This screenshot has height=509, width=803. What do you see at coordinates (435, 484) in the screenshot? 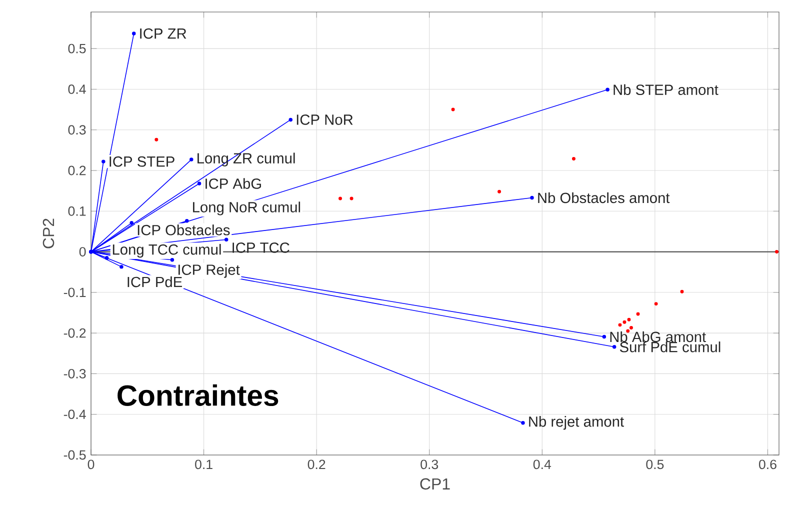
I see `x-axis-title: CP1` at bounding box center [435, 484].